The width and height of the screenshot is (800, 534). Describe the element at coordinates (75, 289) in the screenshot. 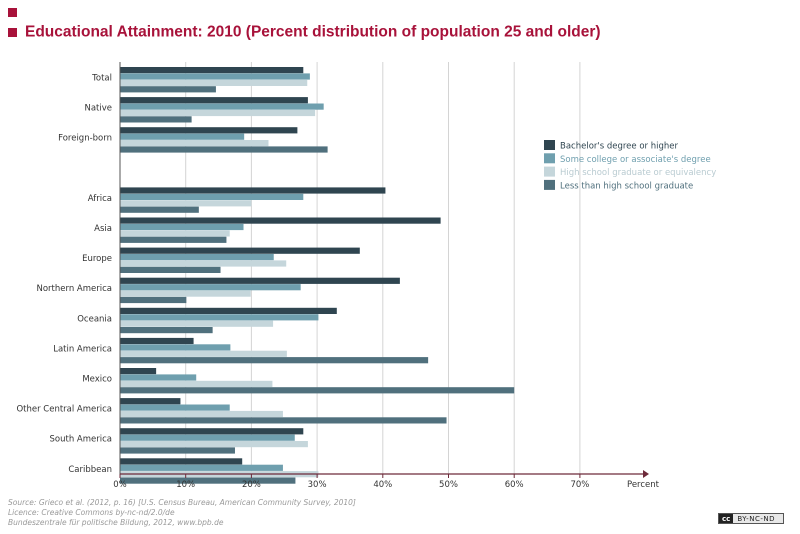

I see `category-label-northern-america: Northern America` at that location.